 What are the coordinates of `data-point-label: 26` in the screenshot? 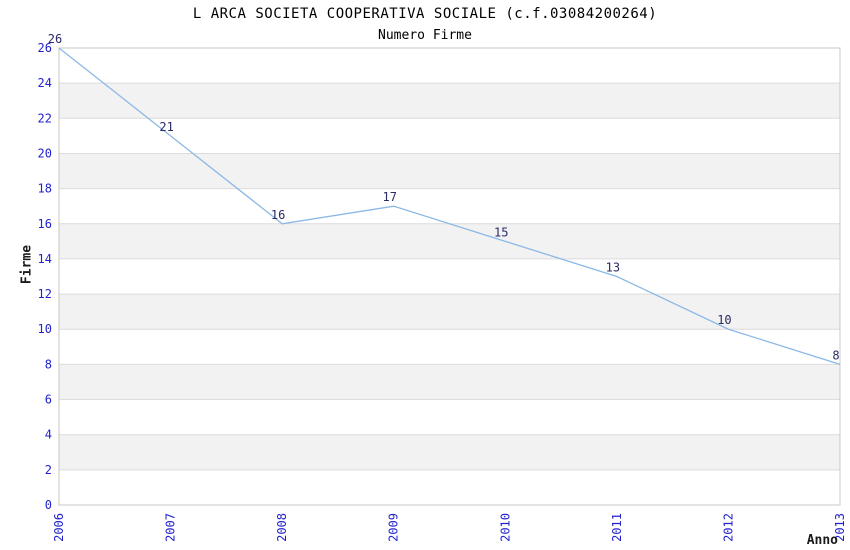 It's located at (55, 39).